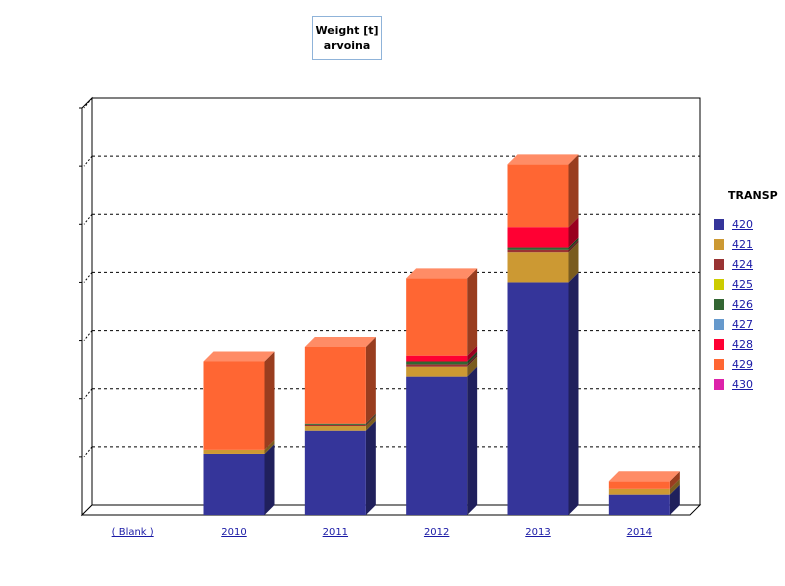 Image resolution: width=785 pixels, height=586 pixels. What do you see at coordinates (347, 45) in the screenshot?
I see `chart-title-line2: arvoina` at bounding box center [347, 45].